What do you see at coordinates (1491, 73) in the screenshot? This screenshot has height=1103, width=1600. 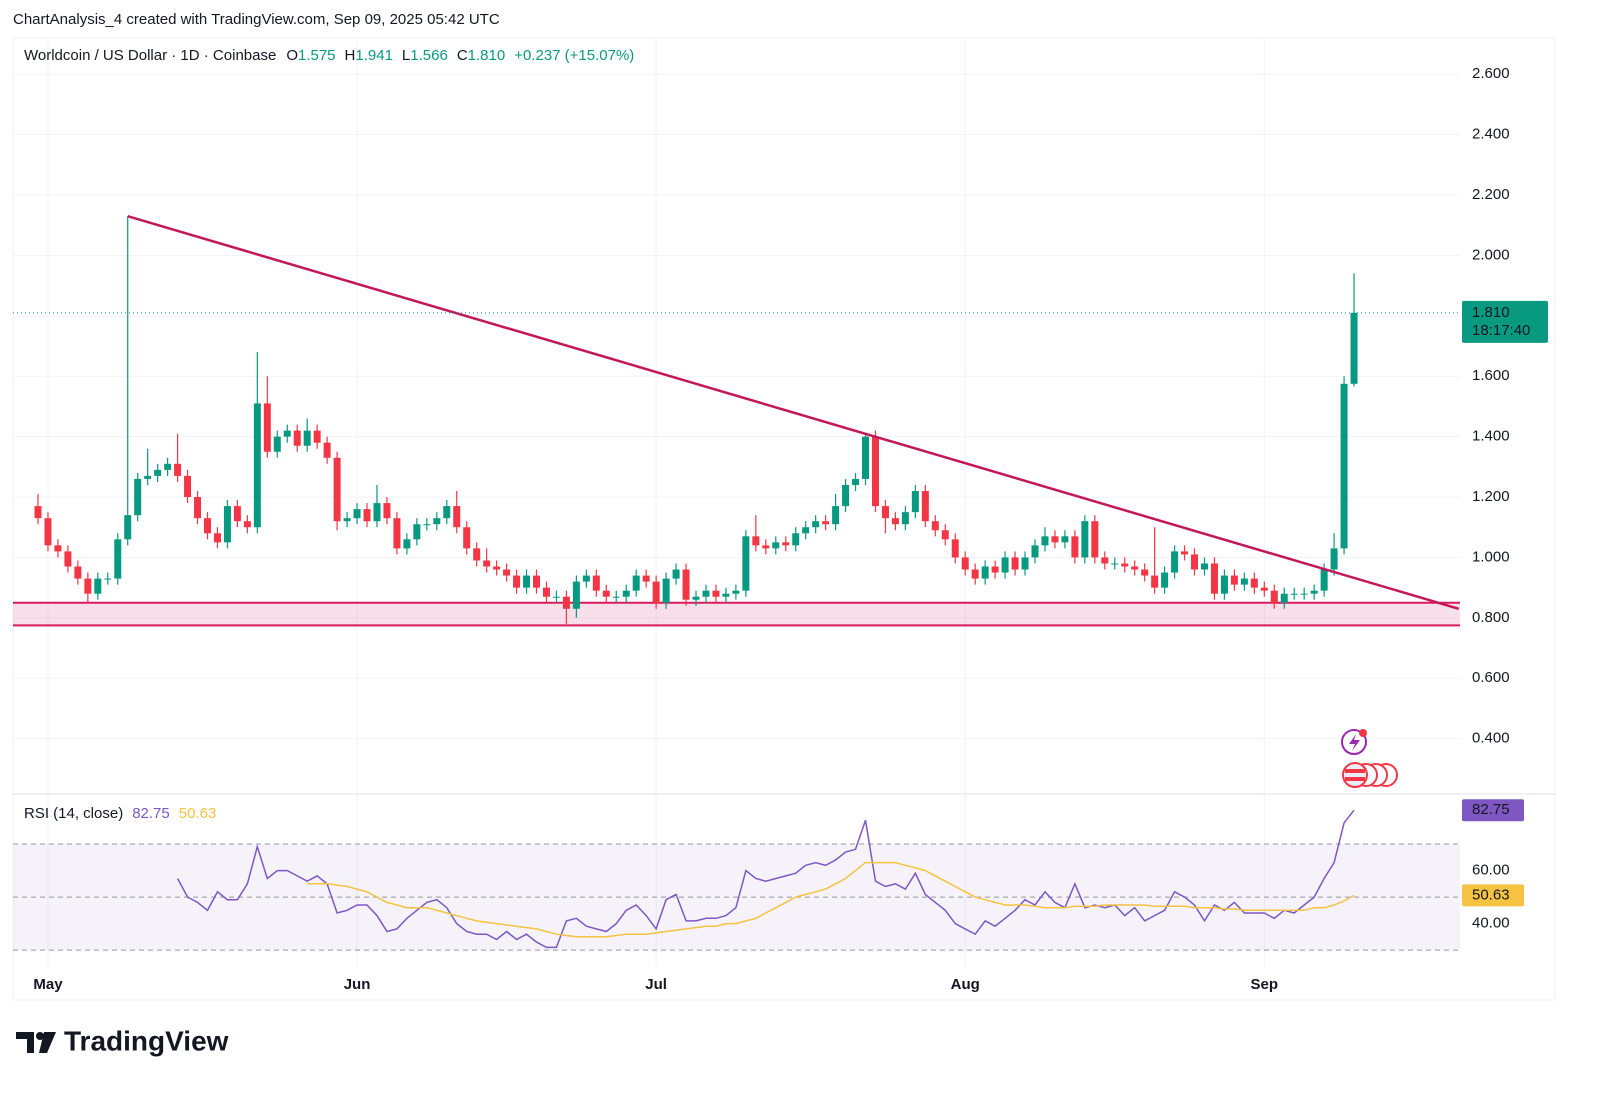 I see `y-tick-label: 2.600` at bounding box center [1491, 73].